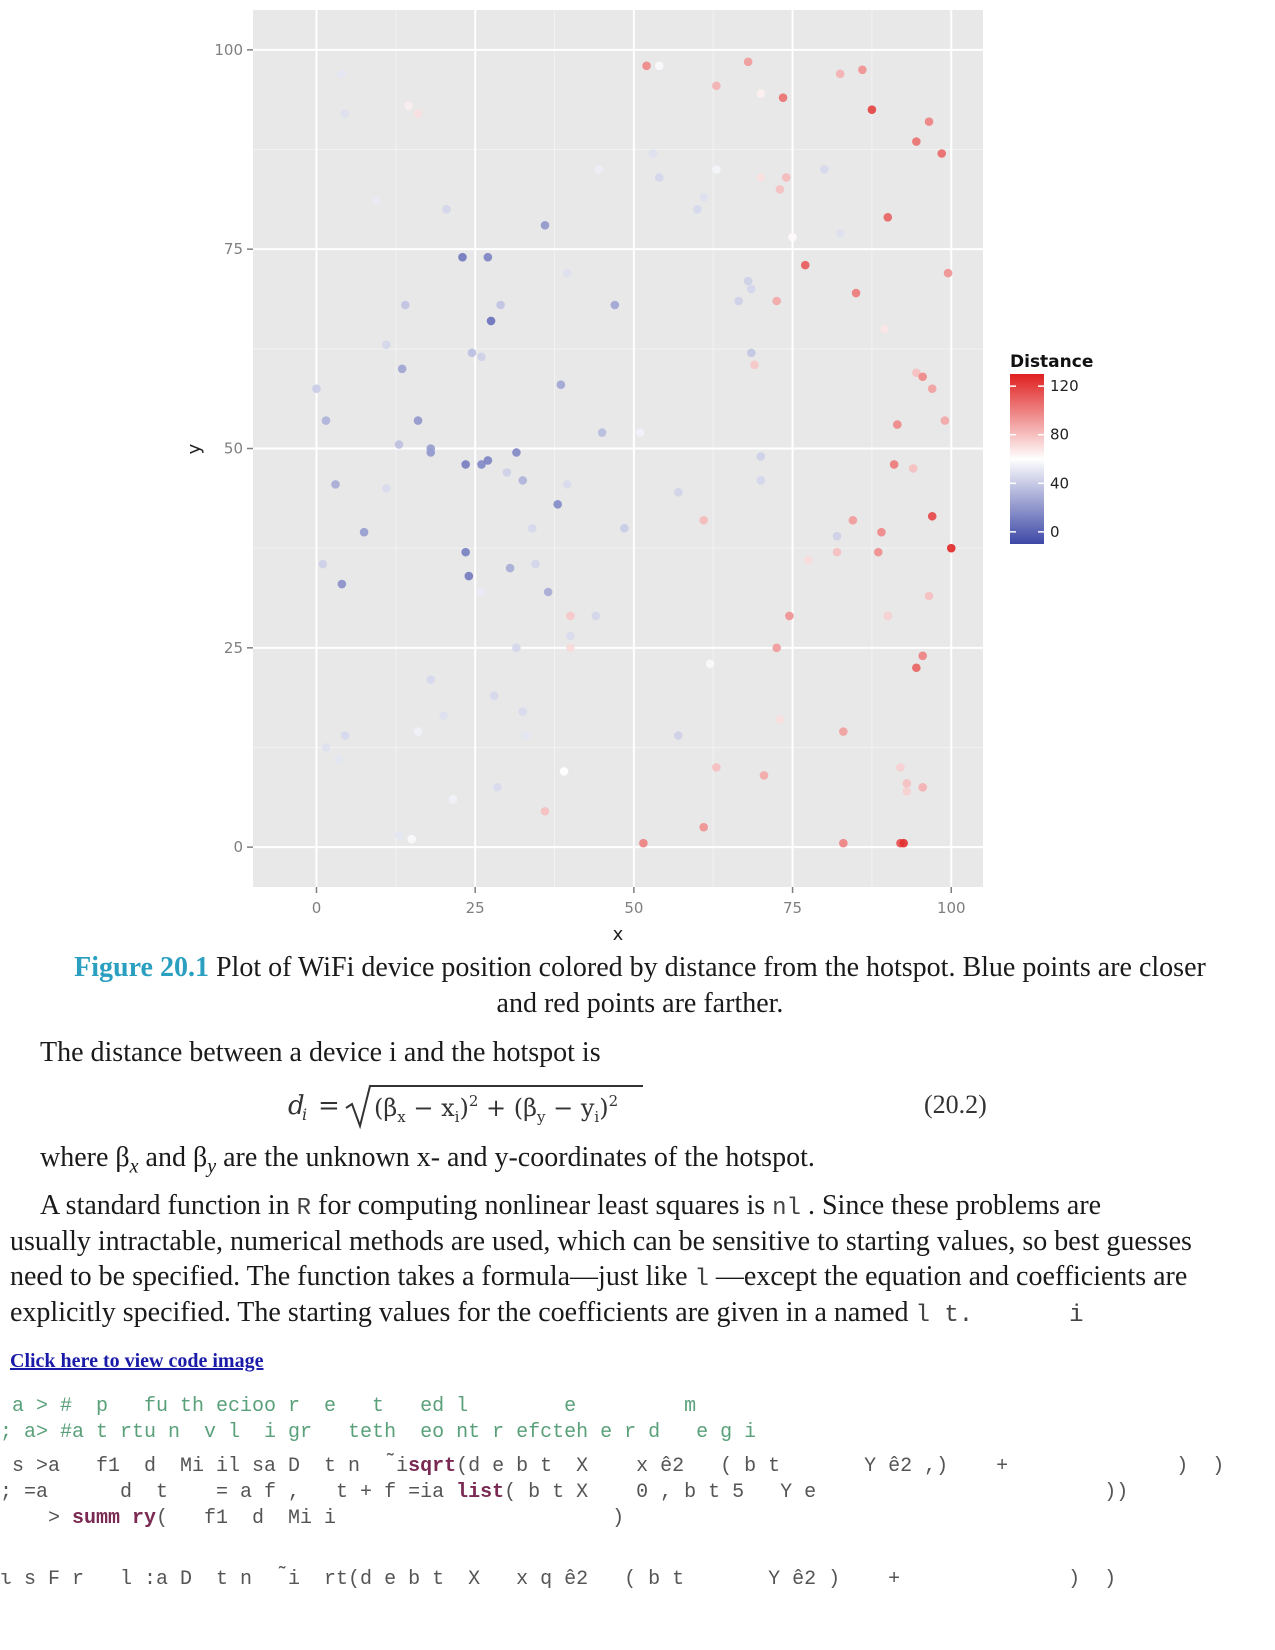  I want to click on view-code-image-link: Click here to view code image, so click(137, 1361).